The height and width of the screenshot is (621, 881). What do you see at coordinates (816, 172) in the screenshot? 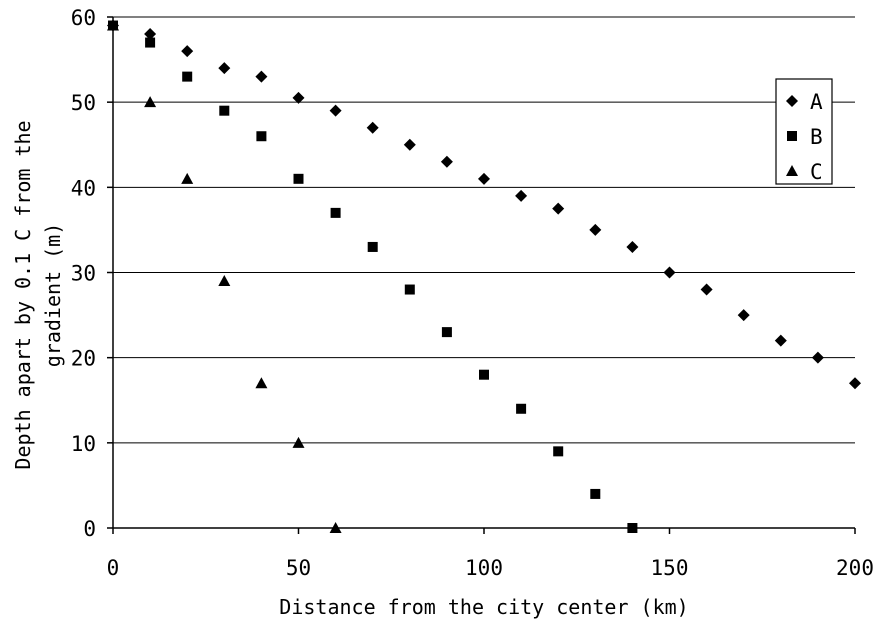
I see `legend-label-C: C` at bounding box center [816, 172].